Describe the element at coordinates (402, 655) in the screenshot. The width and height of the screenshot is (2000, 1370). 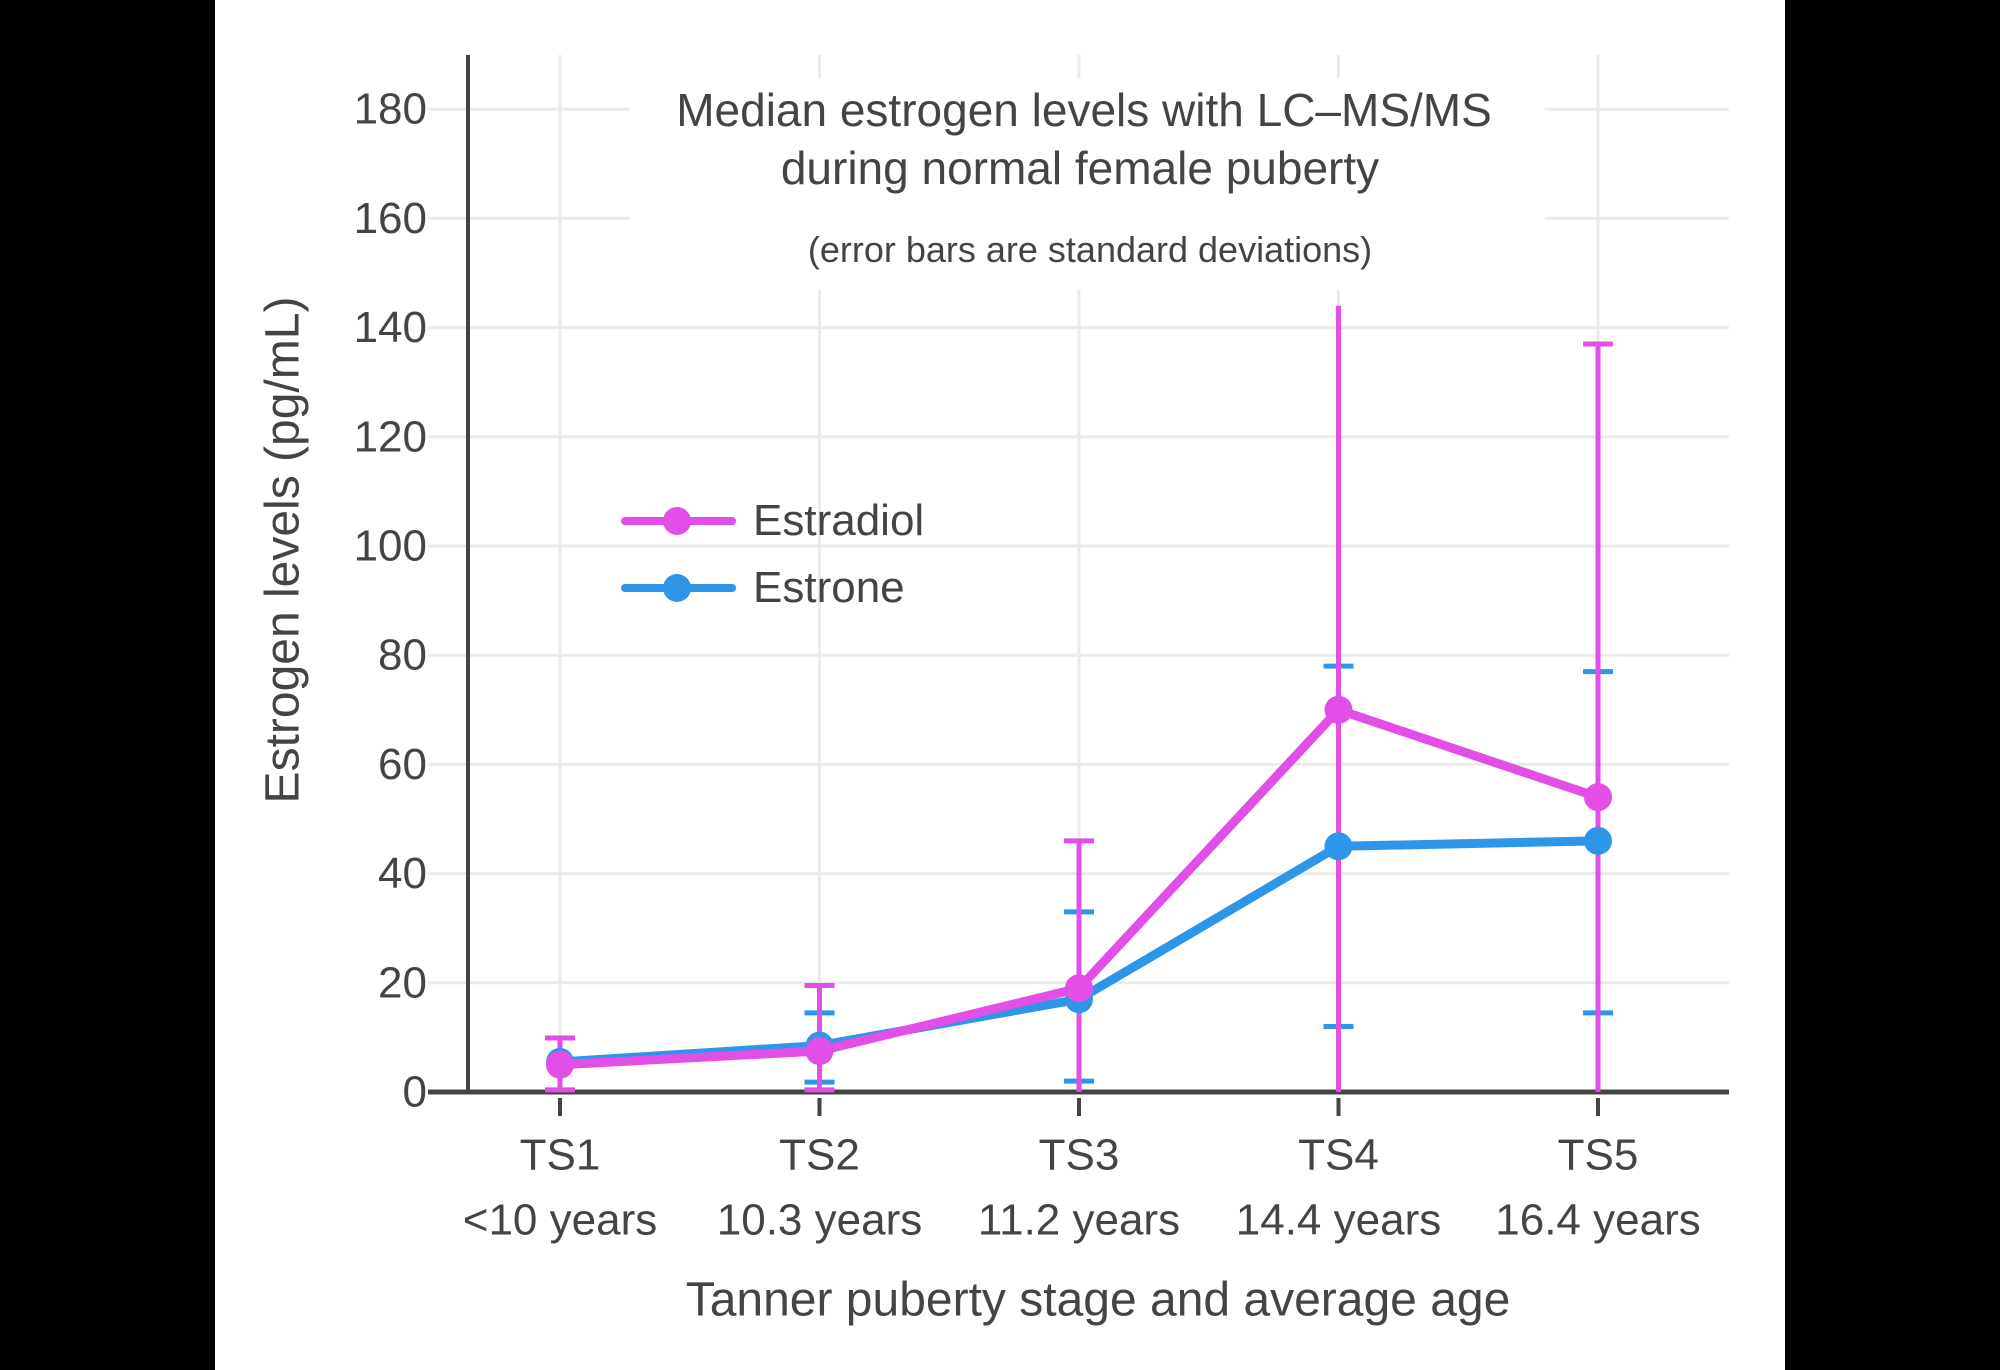
I see `y-tick-label: 80` at that location.